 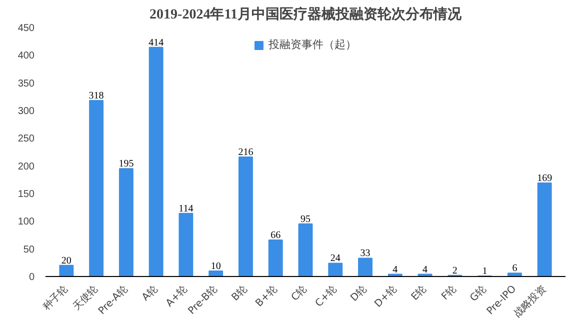 What do you see at coordinates (26, 194) in the screenshot?
I see `y-tick-label: 150` at bounding box center [26, 194].